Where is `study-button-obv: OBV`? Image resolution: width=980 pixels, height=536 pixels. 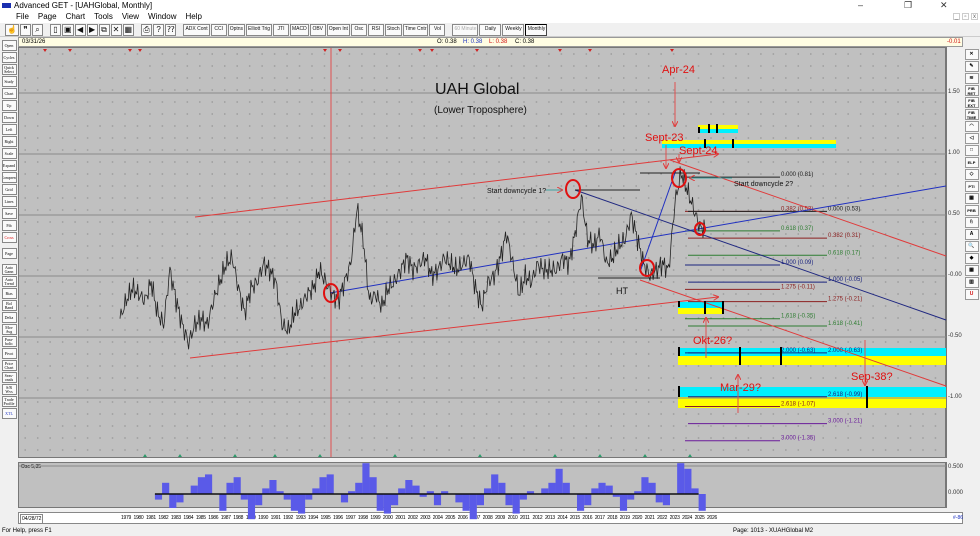
study-button-obv: OBV is located at coordinates (317, 29).